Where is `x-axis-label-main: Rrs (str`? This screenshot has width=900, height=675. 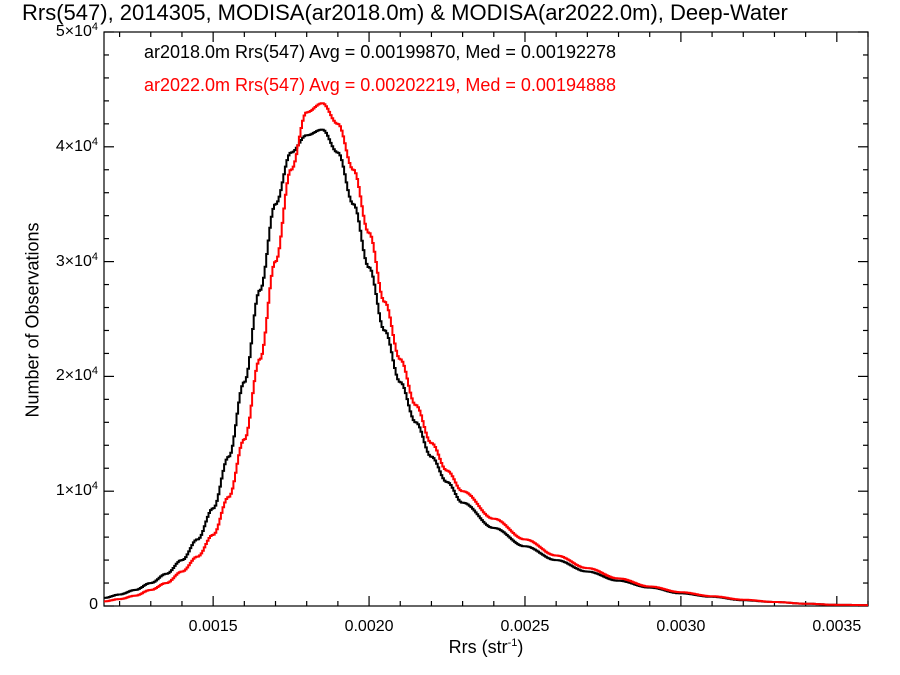 x-axis-label-main: Rrs (str is located at coordinates (478, 647).